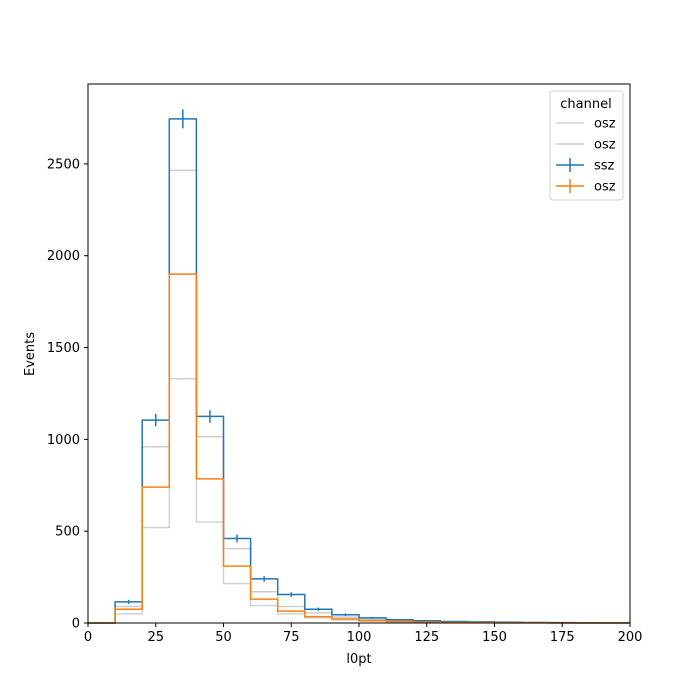  What do you see at coordinates (63, 348) in the screenshot?
I see `y-tick-label-1500: 1500` at bounding box center [63, 348].